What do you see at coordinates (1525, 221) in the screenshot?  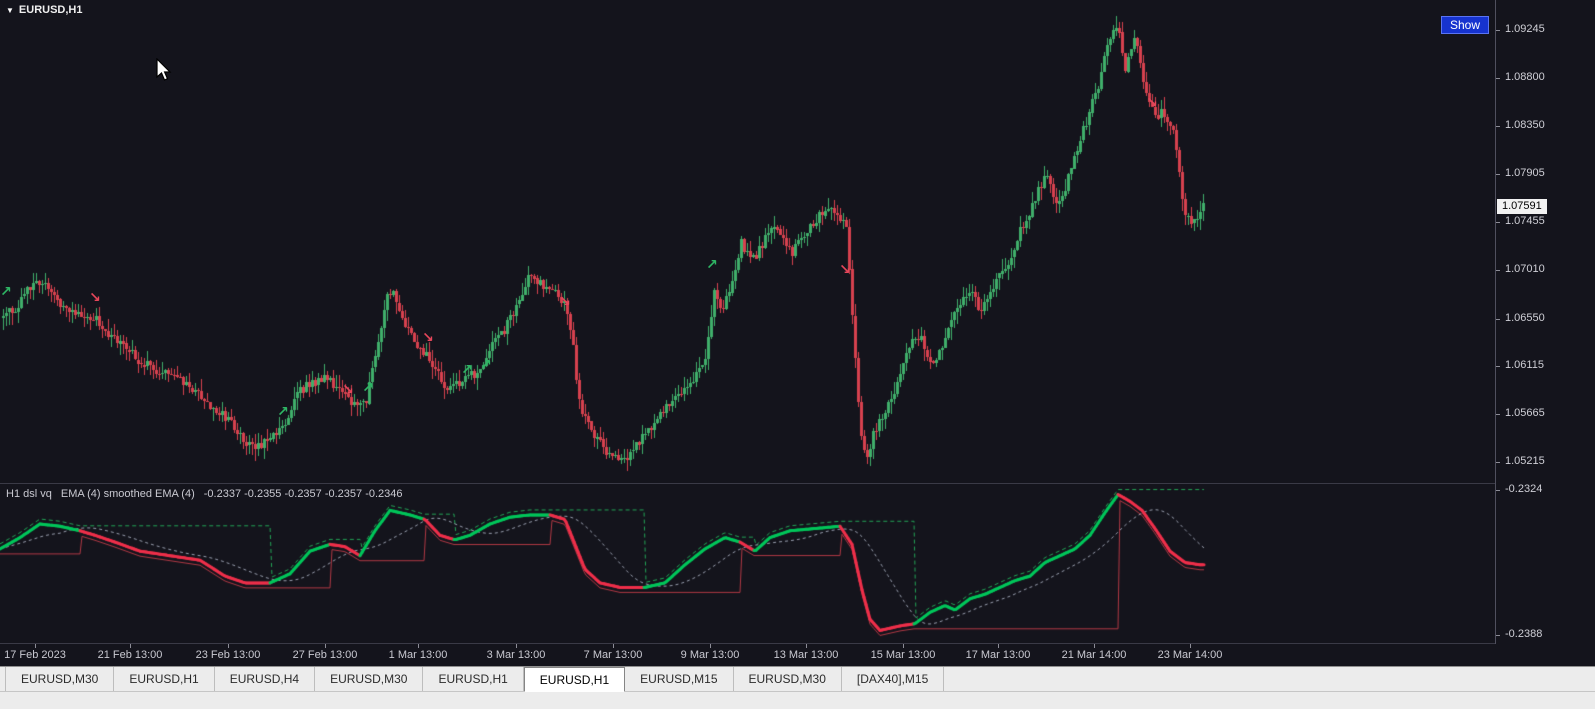 I see `price-axis-label: 1.07455` at bounding box center [1525, 221].